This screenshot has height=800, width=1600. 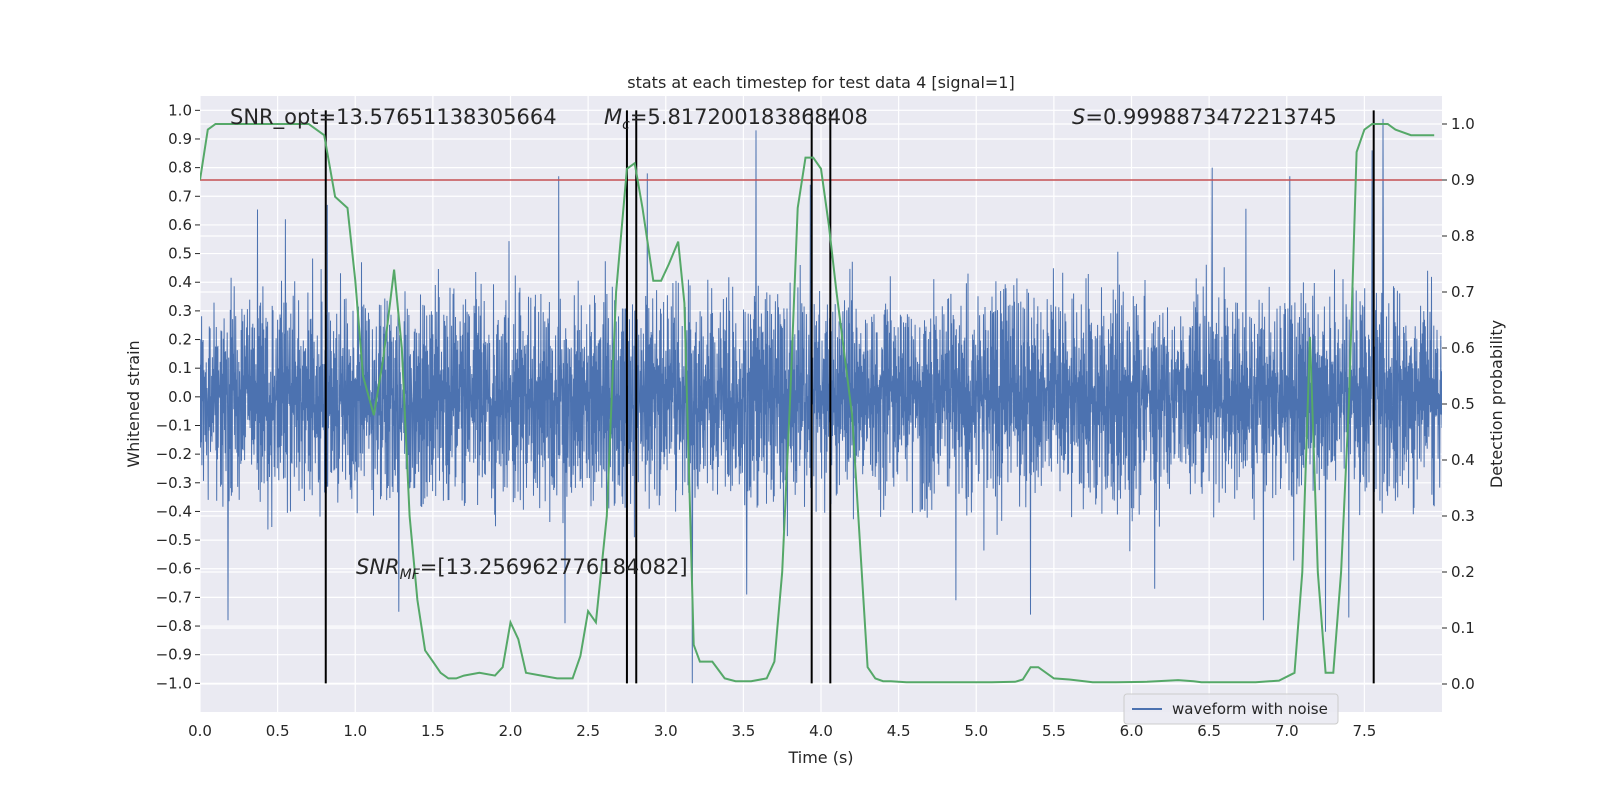 What do you see at coordinates (180, 168) in the screenshot?
I see `y-left-tick-label: 0.8` at bounding box center [180, 168].